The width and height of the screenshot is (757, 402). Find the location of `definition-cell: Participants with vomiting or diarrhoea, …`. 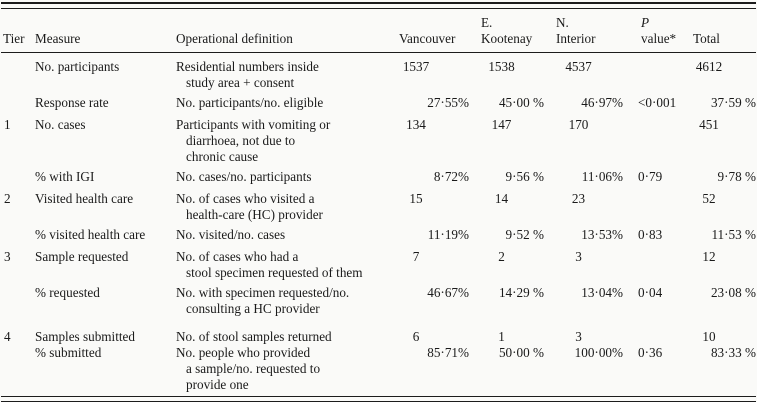

definition-cell: Participants with vomiting or diarrhoea, … is located at coordinates (284, 138).